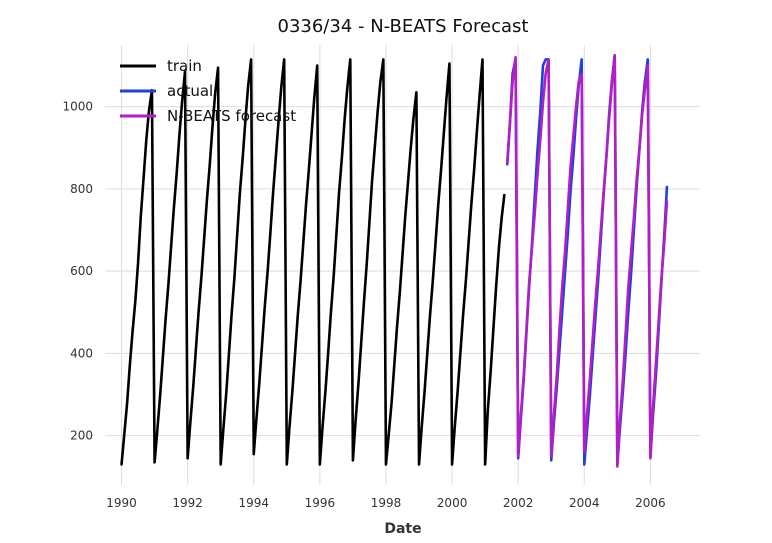 This screenshot has height=543, width=772. I want to click on legend-label: N-BEATS forecast, so click(231, 116).